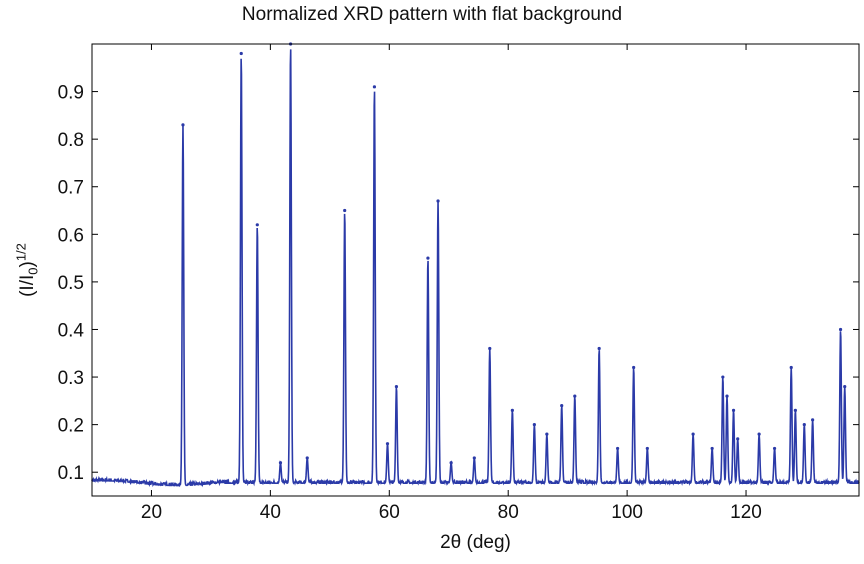  Describe the element at coordinates (71, 330) in the screenshot. I see `y-tick-label: 0.4` at that location.